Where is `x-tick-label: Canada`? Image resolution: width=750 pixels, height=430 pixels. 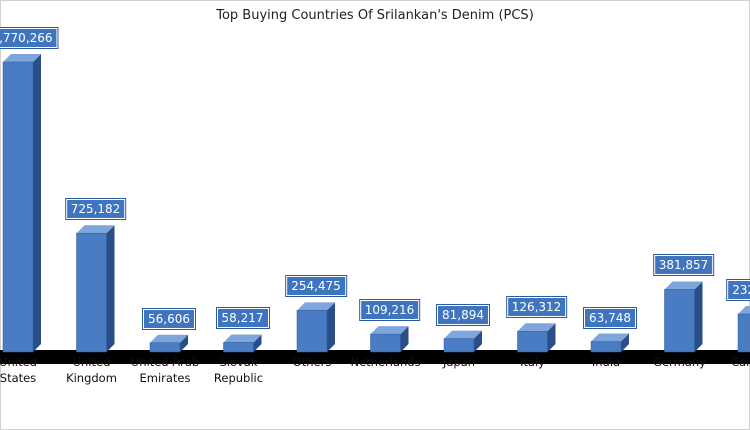 x-tick-label: Canada is located at coordinates (740, 362).